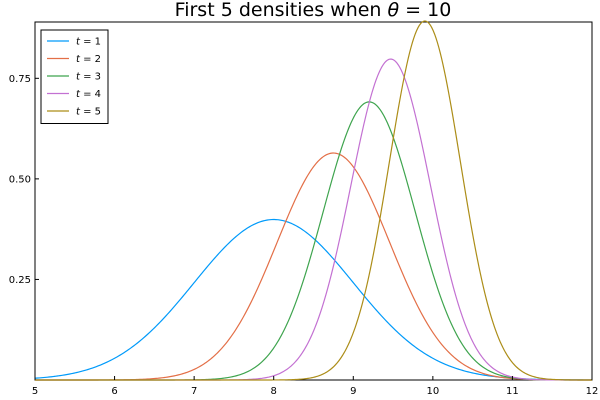  I want to click on chart-title-var: θ, so click(394, 10).